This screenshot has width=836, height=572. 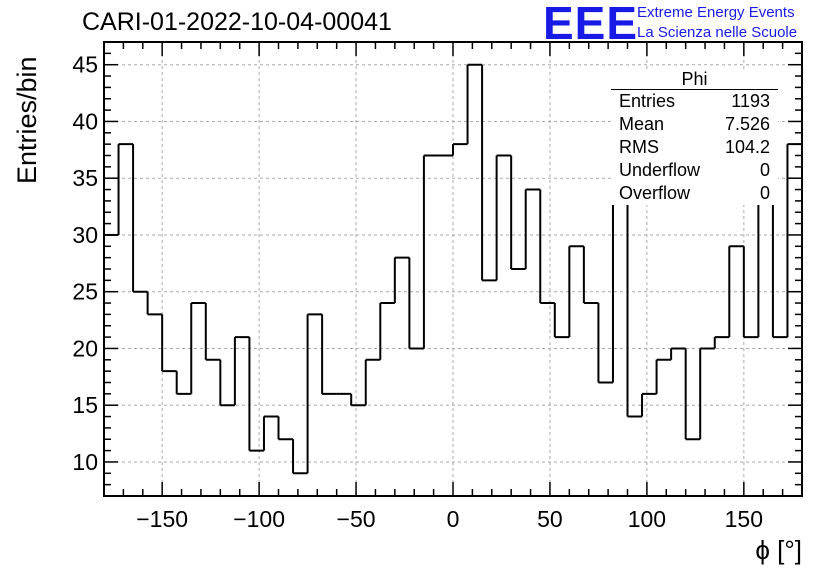 What do you see at coordinates (717, 32) in the screenshot?
I see `brand-line-2: La Scienza nelle Scuole` at bounding box center [717, 32].